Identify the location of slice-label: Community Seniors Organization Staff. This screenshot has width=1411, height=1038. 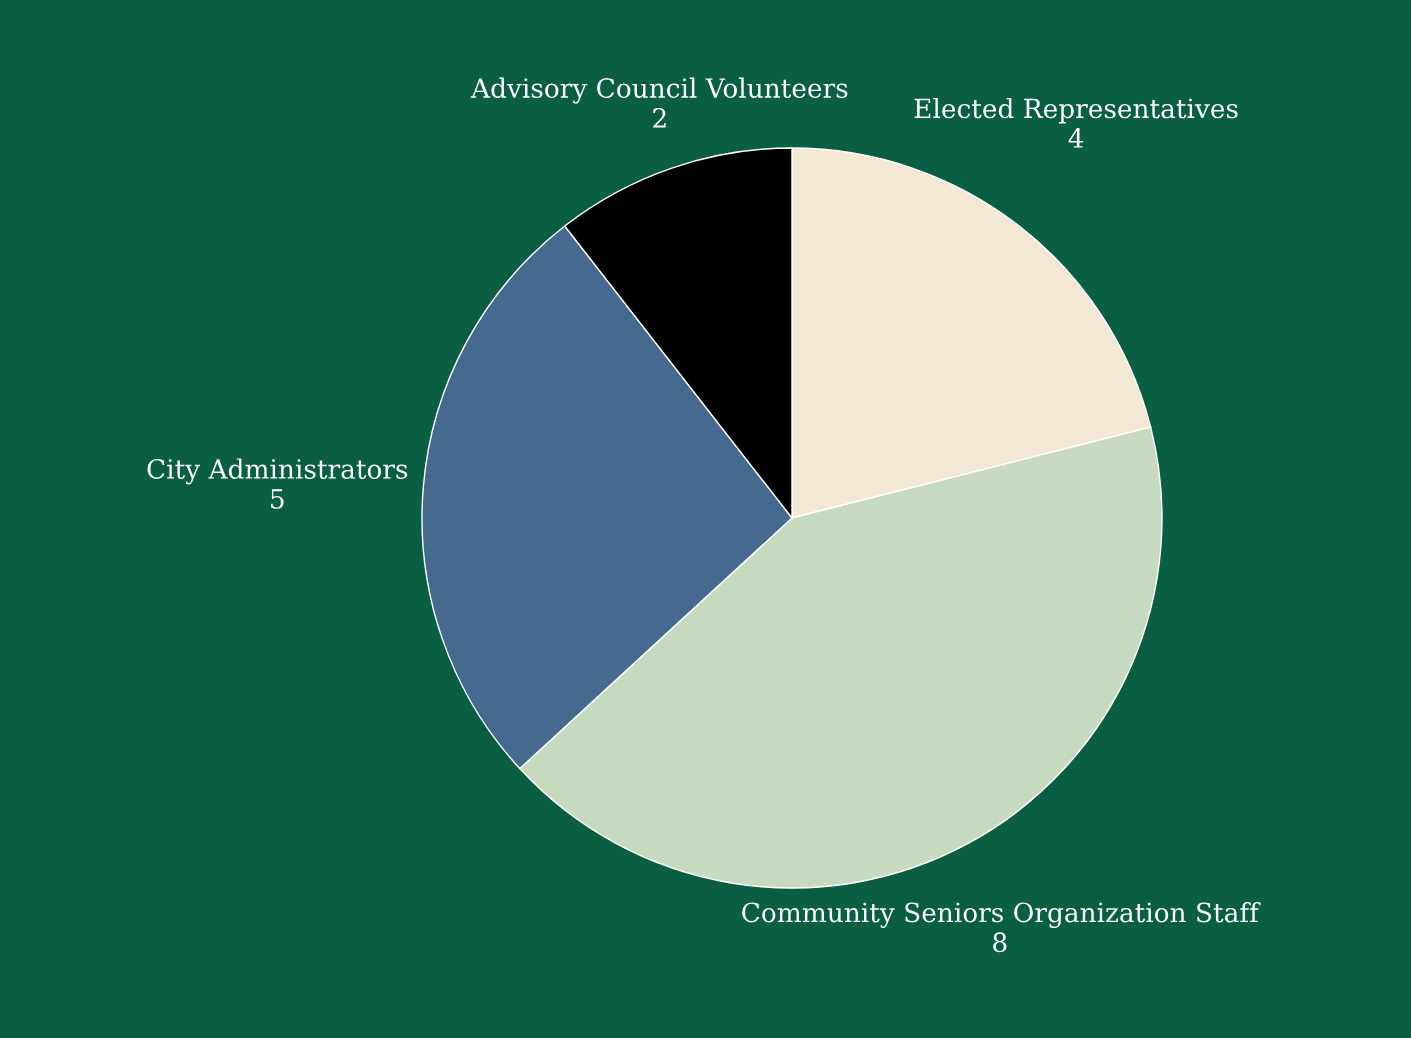
(1001, 914).